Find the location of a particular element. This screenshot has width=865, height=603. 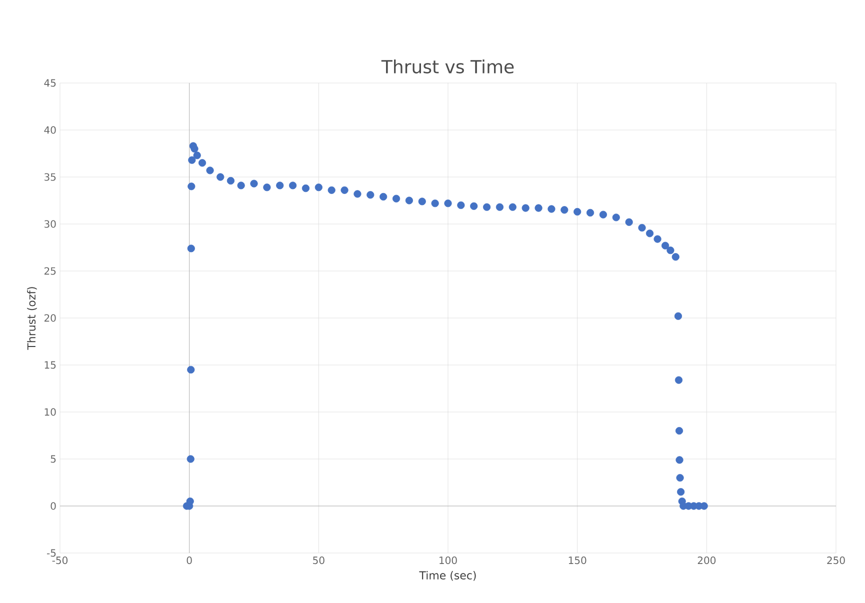

x-tick-label: 100 is located at coordinates (448, 560).